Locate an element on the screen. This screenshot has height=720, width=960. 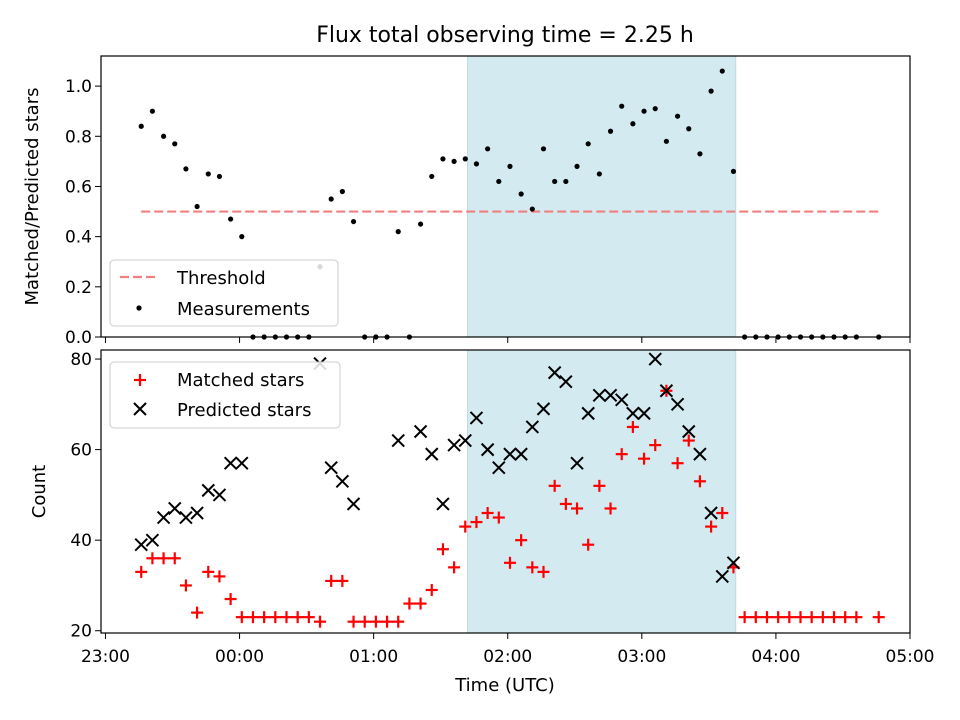
predicted-stars-legend-label: Predicted stars is located at coordinates (244, 410).